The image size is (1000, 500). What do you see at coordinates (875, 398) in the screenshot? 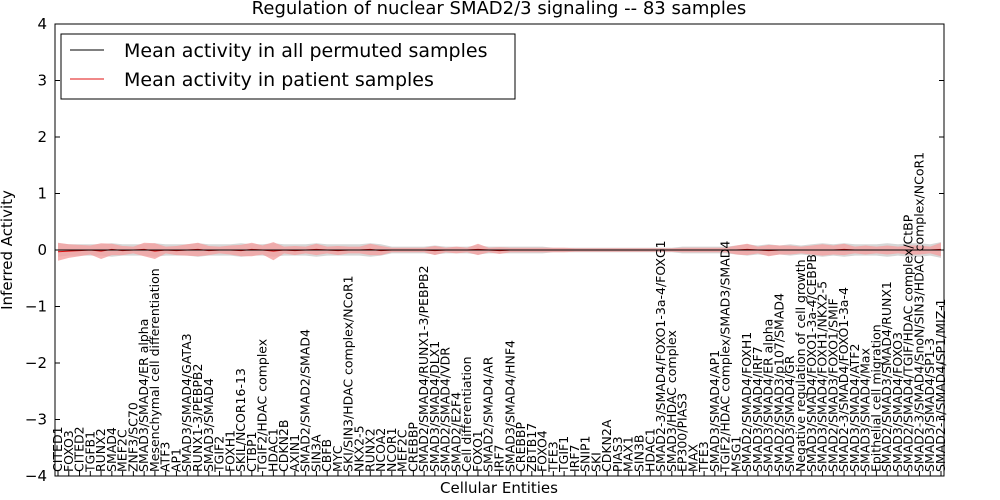
I see `entity-label: Epithelial cell migration` at bounding box center [875, 398].